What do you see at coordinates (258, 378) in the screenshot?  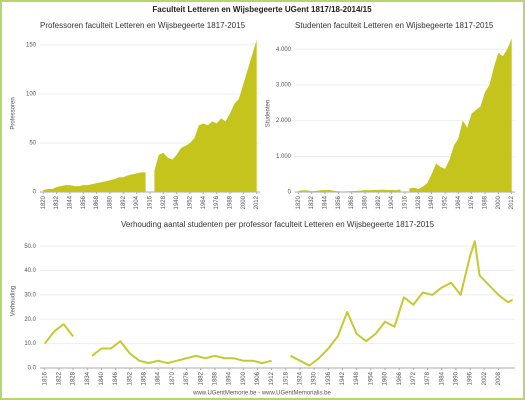 I see `x-tick-label: 1906` at bounding box center [258, 378].